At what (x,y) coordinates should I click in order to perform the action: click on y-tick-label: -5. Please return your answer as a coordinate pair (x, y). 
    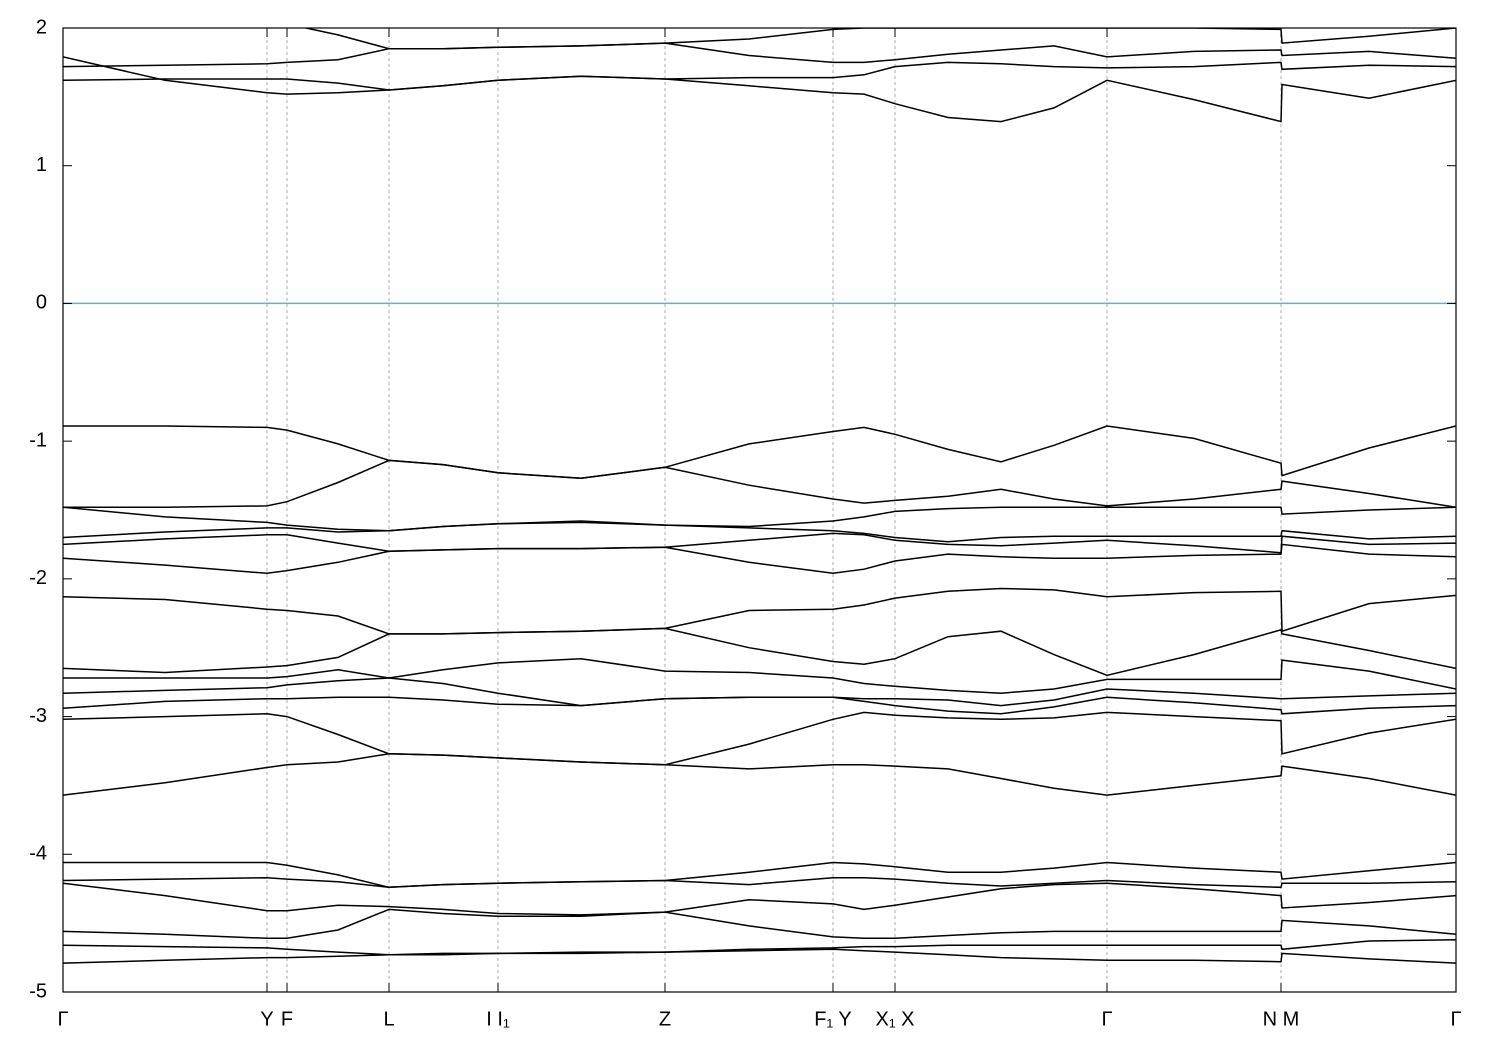
    Looking at the image, I should click on (38, 991).